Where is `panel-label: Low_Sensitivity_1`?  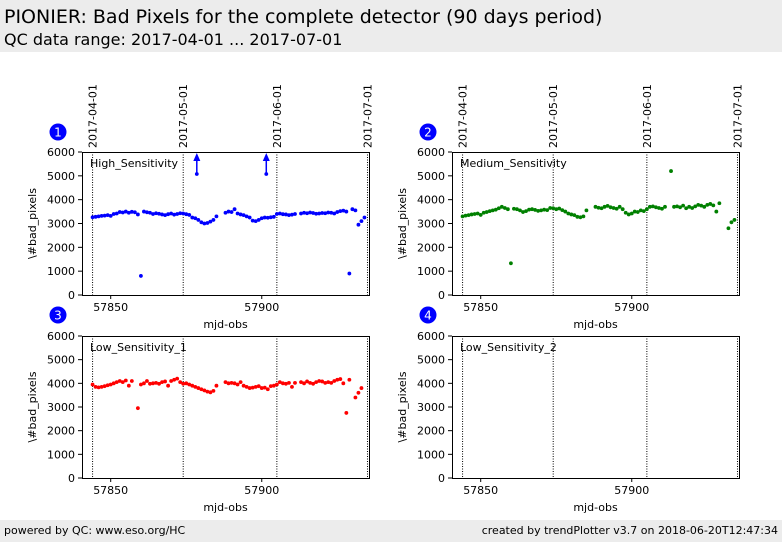 panel-label: Low_Sensitivity_1 is located at coordinates (138, 347).